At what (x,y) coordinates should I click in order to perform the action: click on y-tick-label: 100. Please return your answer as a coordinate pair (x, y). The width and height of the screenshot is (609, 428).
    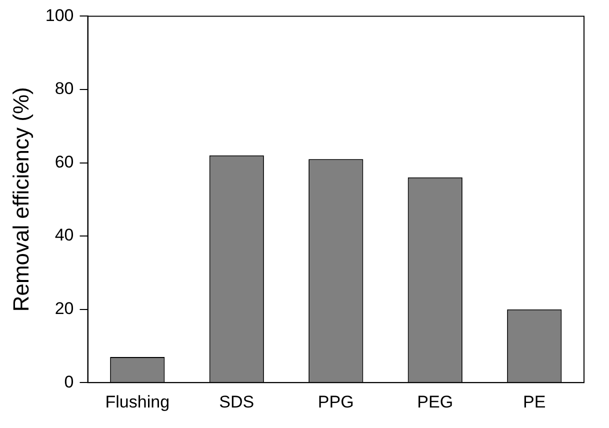
    Looking at the image, I should click on (59, 15).